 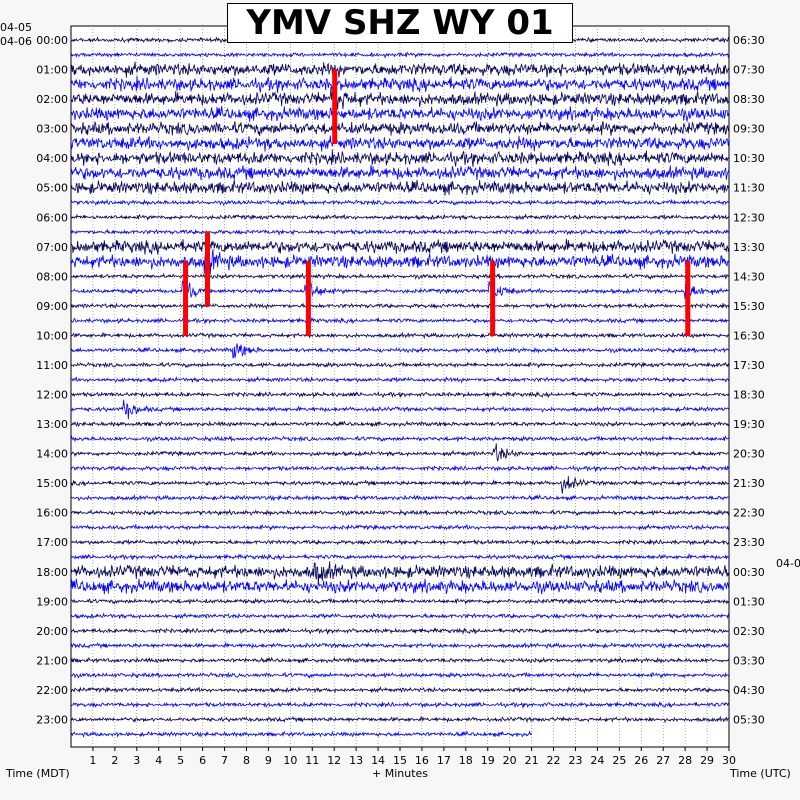 What do you see at coordinates (749, 158) in the screenshot?
I see `y-tick-label-right: 10:30` at bounding box center [749, 158].